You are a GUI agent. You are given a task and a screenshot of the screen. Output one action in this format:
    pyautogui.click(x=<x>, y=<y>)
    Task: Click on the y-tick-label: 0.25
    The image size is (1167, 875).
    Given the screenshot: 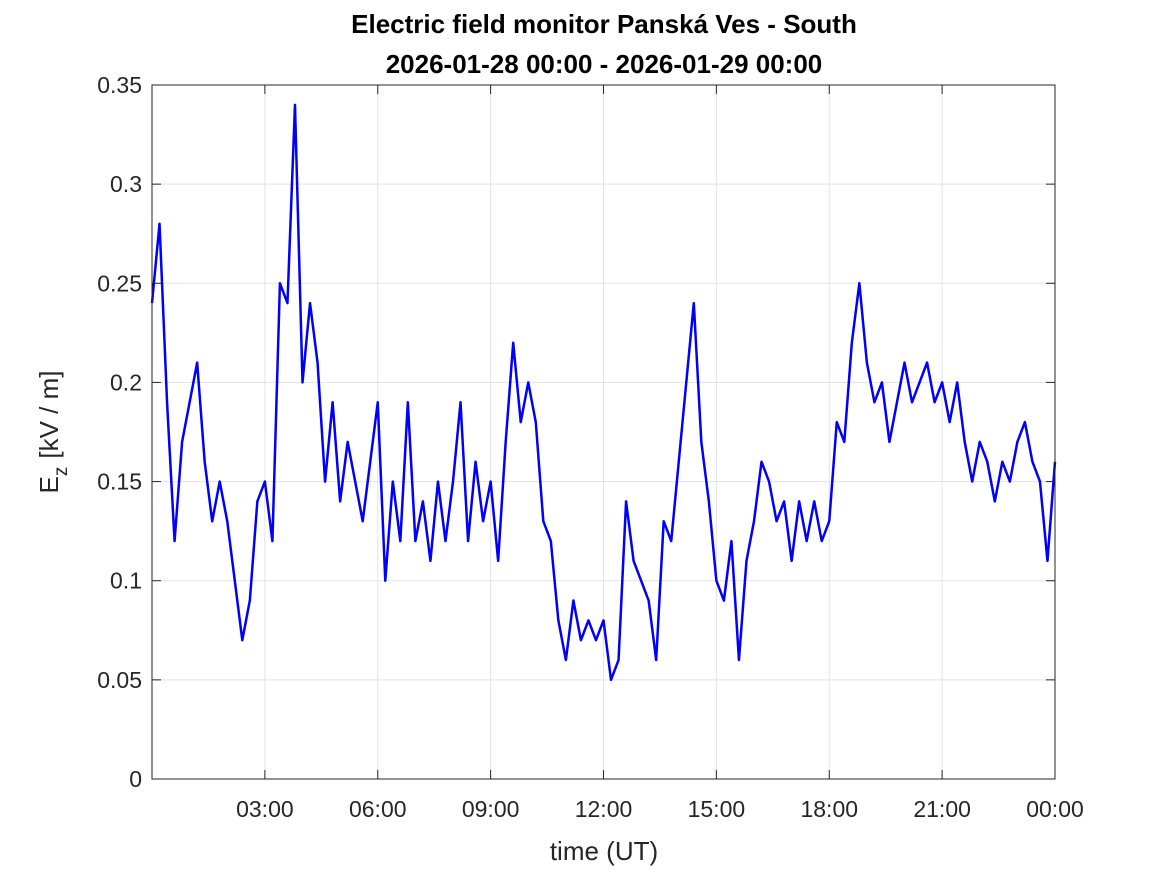 What is the action you would take?
    pyautogui.click(x=119, y=283)
    